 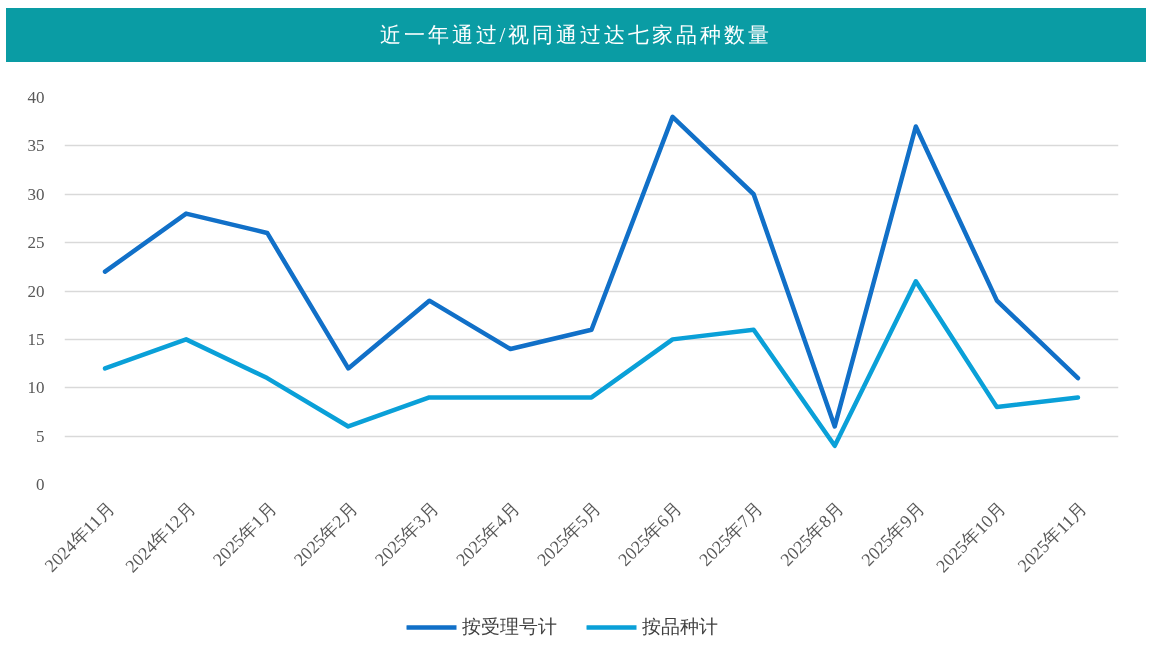 What do you see at coordinates (36, 97) in the screenshot?
I see `y-tick-label: 40` at bounding box center [36, 97].